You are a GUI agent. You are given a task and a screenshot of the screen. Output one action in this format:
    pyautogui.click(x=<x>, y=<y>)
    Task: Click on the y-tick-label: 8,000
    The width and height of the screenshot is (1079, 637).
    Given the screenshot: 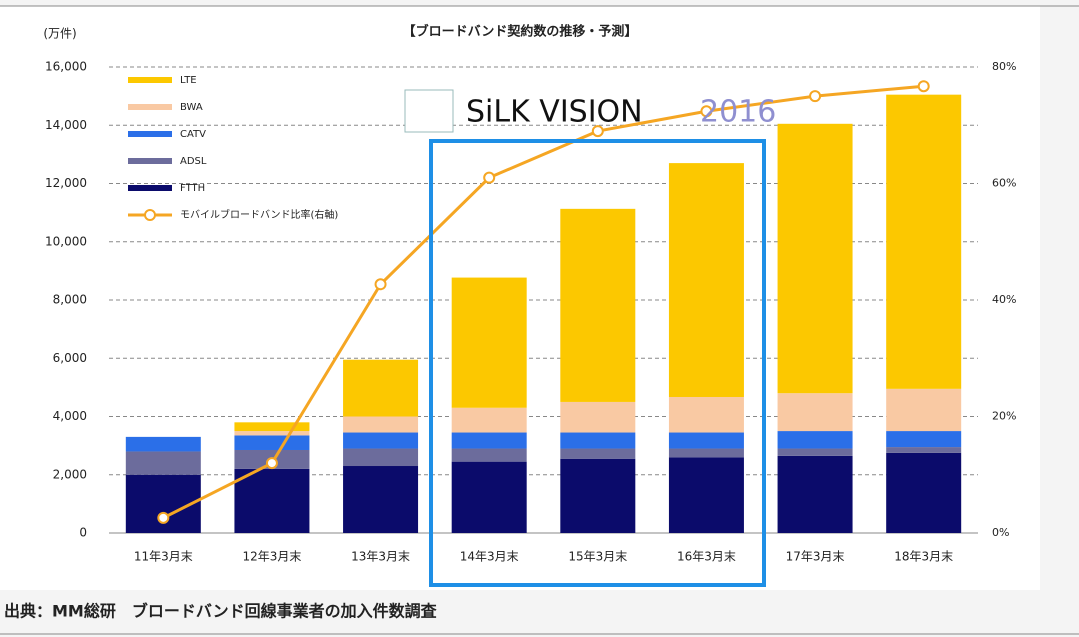 What is the action you would take?
    pyautogui.click(x=70, y=300)
    